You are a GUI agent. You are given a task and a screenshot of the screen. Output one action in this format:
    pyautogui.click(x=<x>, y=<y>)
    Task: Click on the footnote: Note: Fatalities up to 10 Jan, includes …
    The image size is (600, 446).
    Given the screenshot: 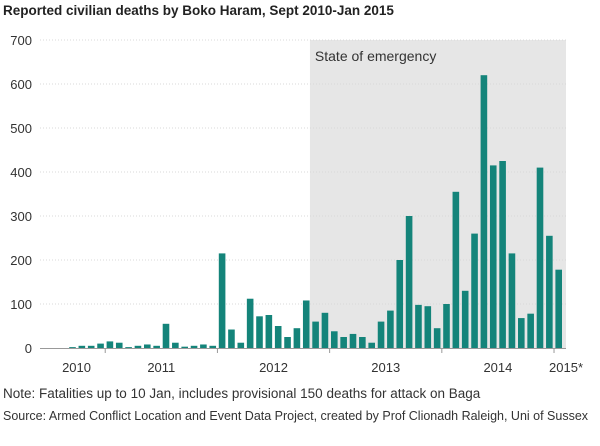 What is the action you would take?
    pyautogui.click(x=242, y=393)
    